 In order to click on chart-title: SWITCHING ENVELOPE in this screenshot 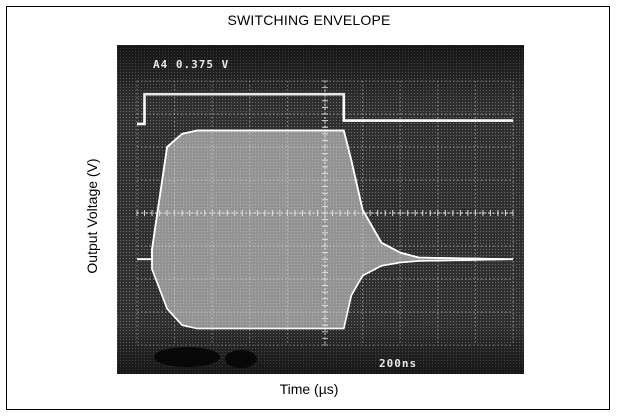, I will do `click(309, 20)`.